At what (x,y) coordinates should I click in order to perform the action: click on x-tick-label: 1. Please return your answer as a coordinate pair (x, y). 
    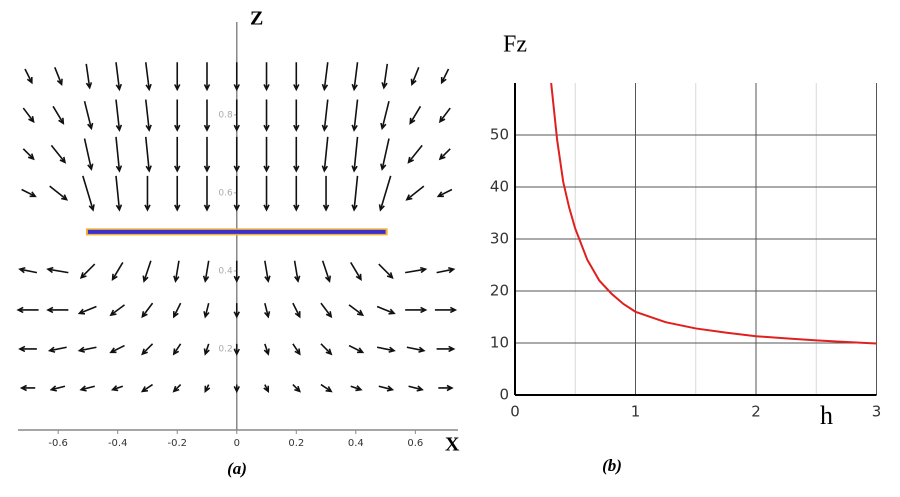
    Looking at the image, I should click on (636, 412).